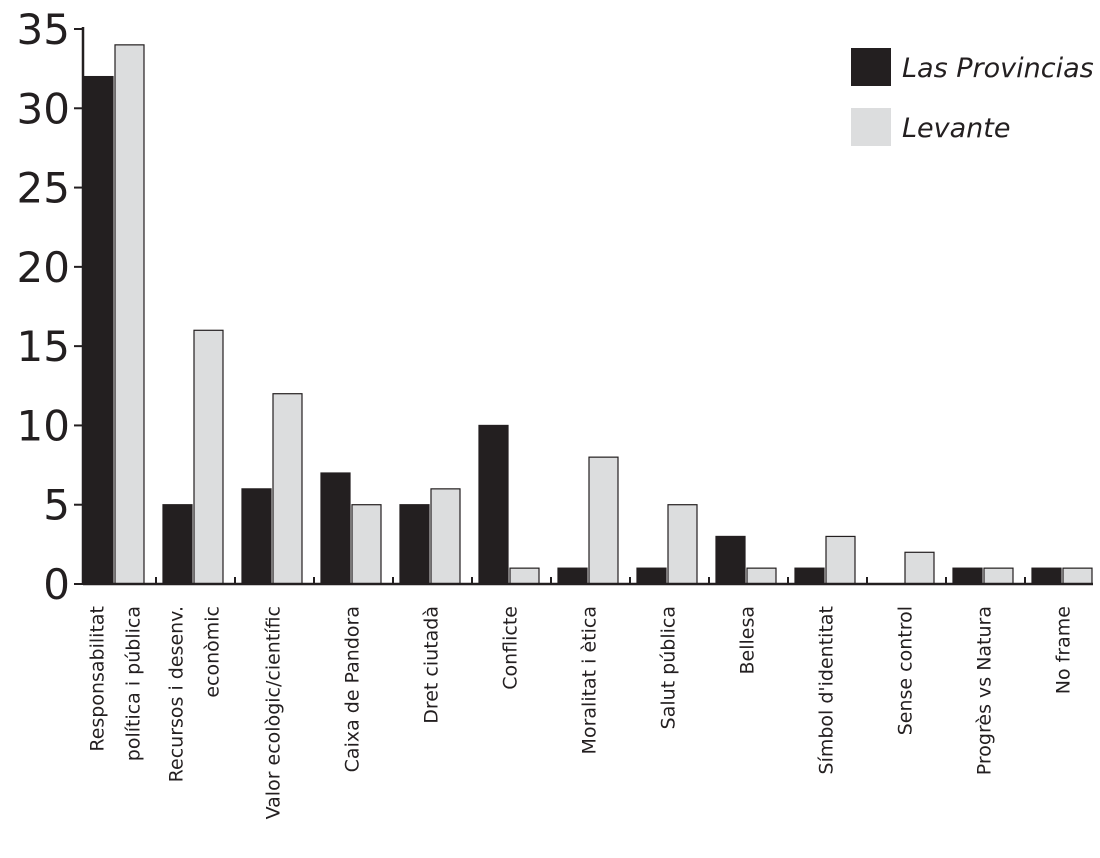 The width and height of the screenshot is (1100, 858). I want to click on x-tick-label-12: No frame, so click(1064, 650).